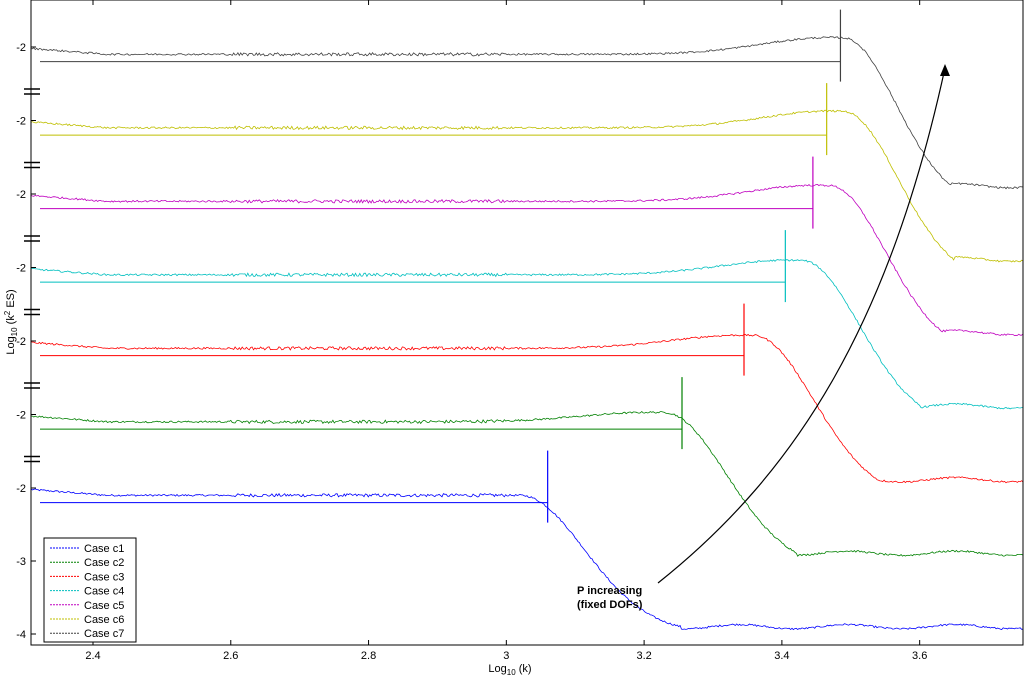 This screenshot has width=1024, height=682. What do you see at coordinates (506, 656) in the screenshot?
I see `x-tick-label: 3` at bounding box center [506, 656].